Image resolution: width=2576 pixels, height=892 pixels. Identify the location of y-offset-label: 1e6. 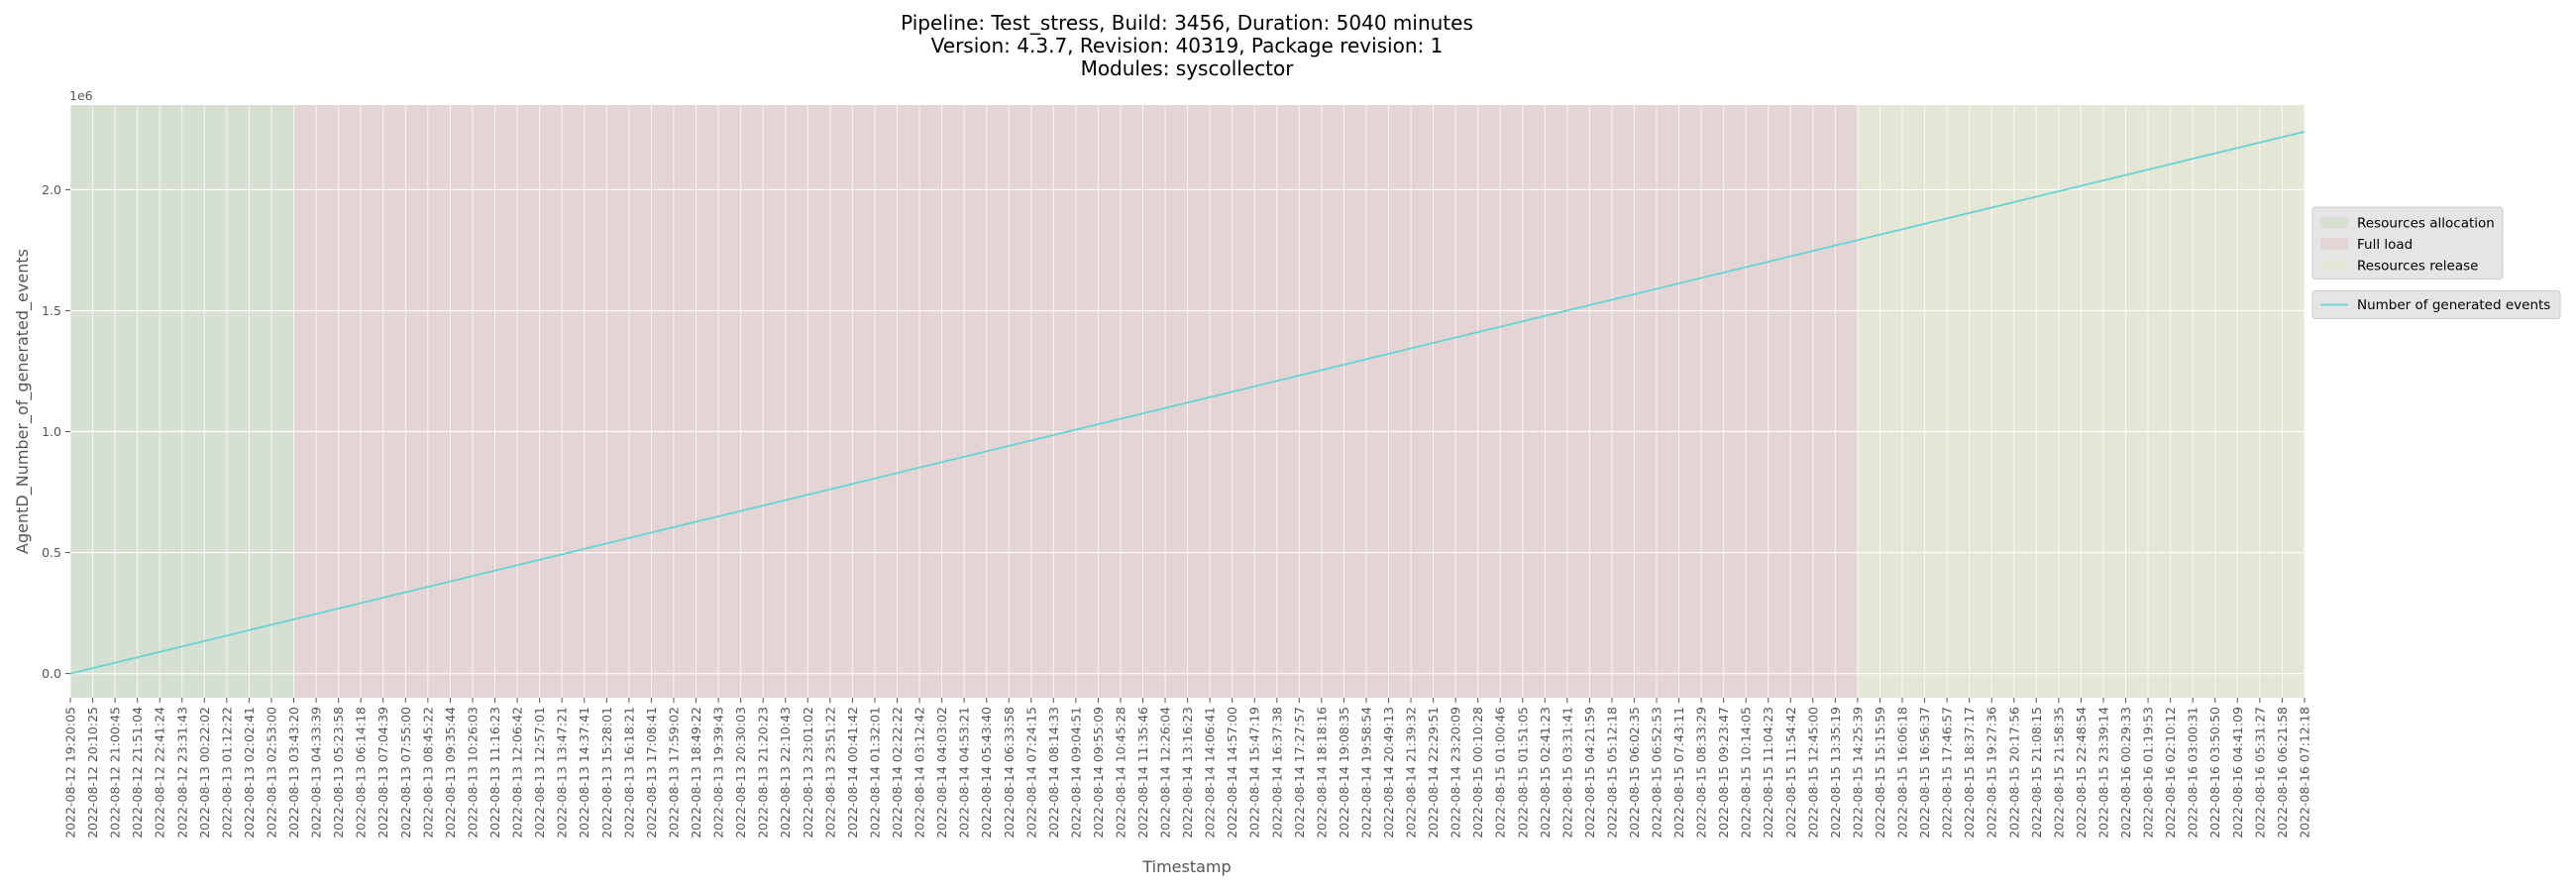
(81, 96).